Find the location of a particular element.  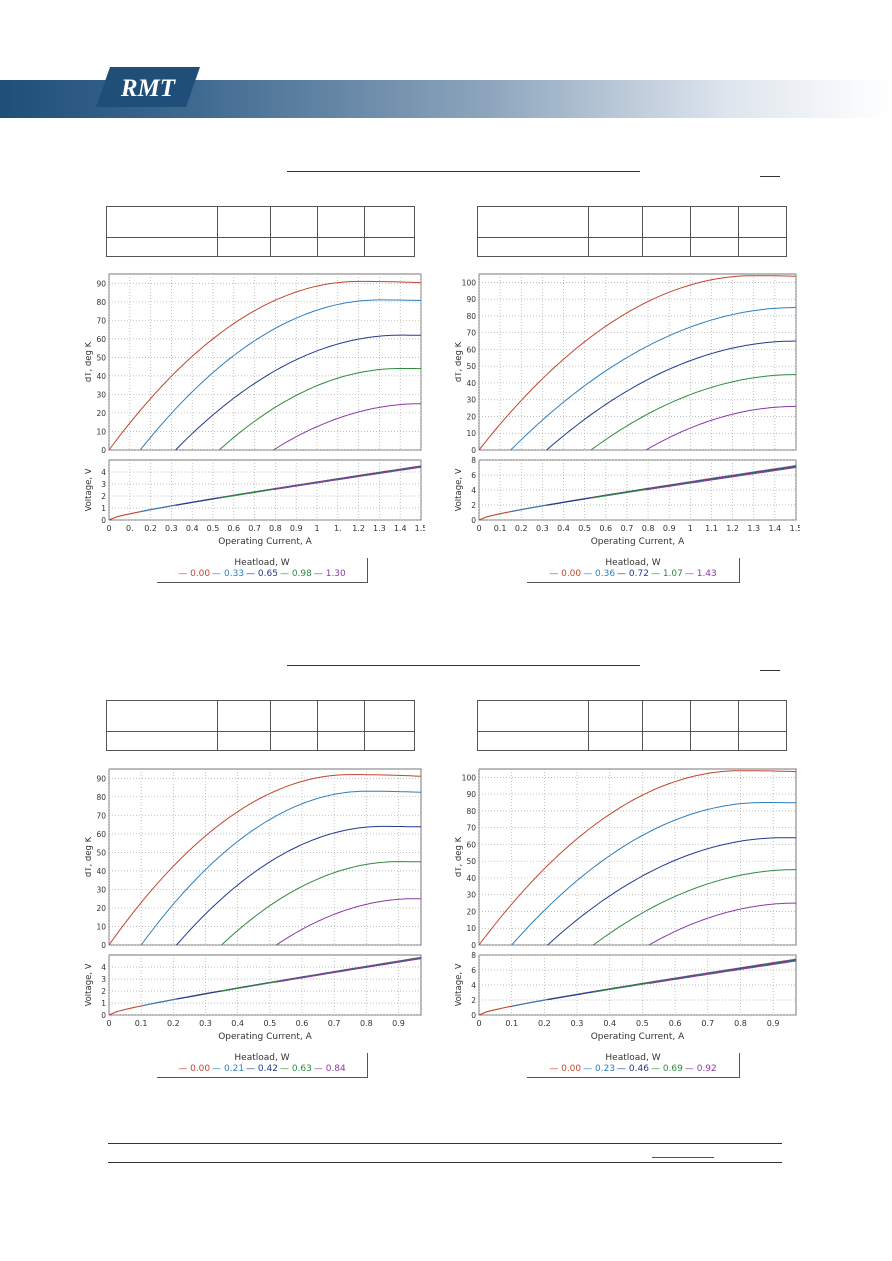

dt-series-line-0.23 is located at coordinates (654, 874).